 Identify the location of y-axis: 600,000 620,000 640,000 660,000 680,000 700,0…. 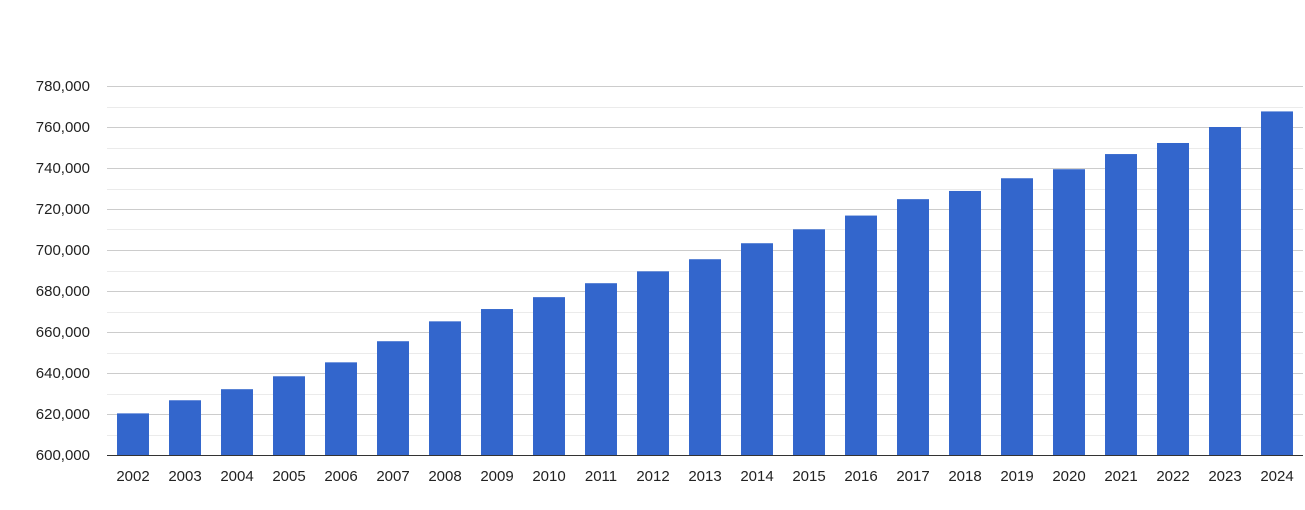
(63, 271).